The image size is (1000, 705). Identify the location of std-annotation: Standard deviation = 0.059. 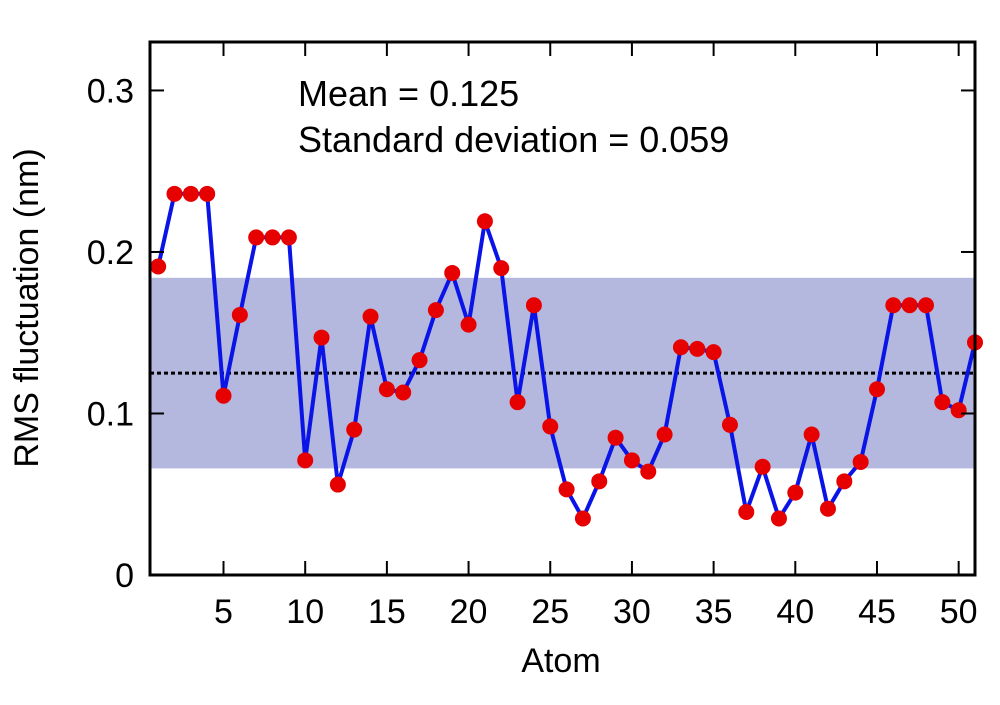
(513, 139).